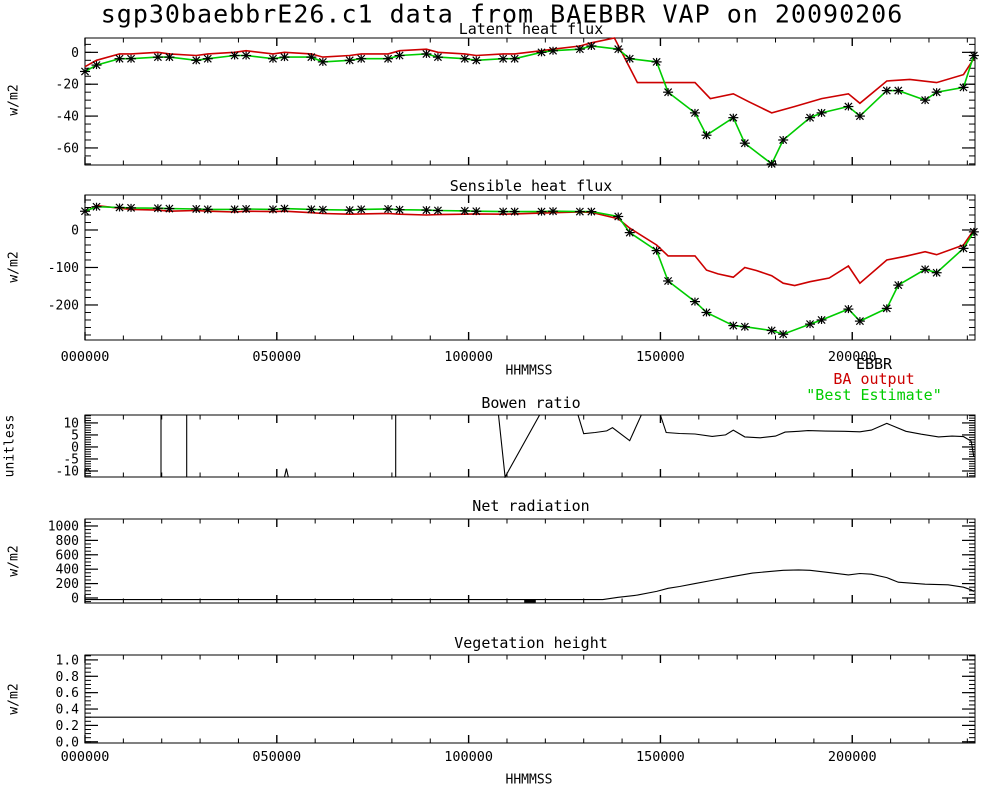 This screenshot has width=1000, height=800. Describe the element at coordinates (874, 364) in the screenshot. I see `legend-item-ebbr: EBBR` at that location.